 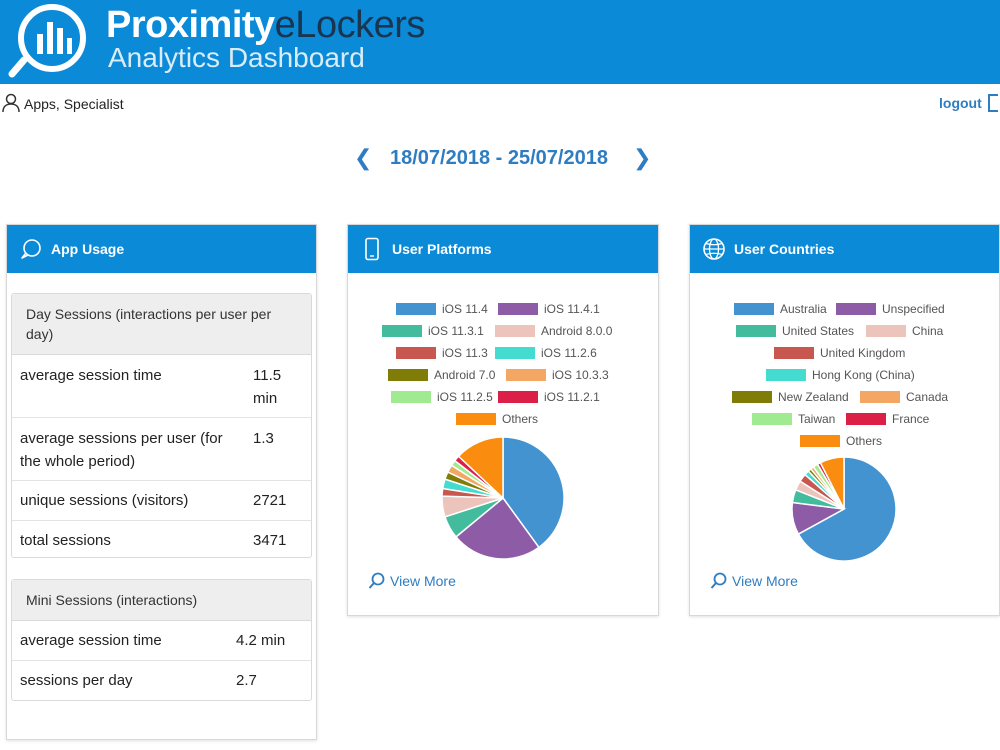 I want to click on legend-label: iOS 11.4.1, so click(x=572, y=309).